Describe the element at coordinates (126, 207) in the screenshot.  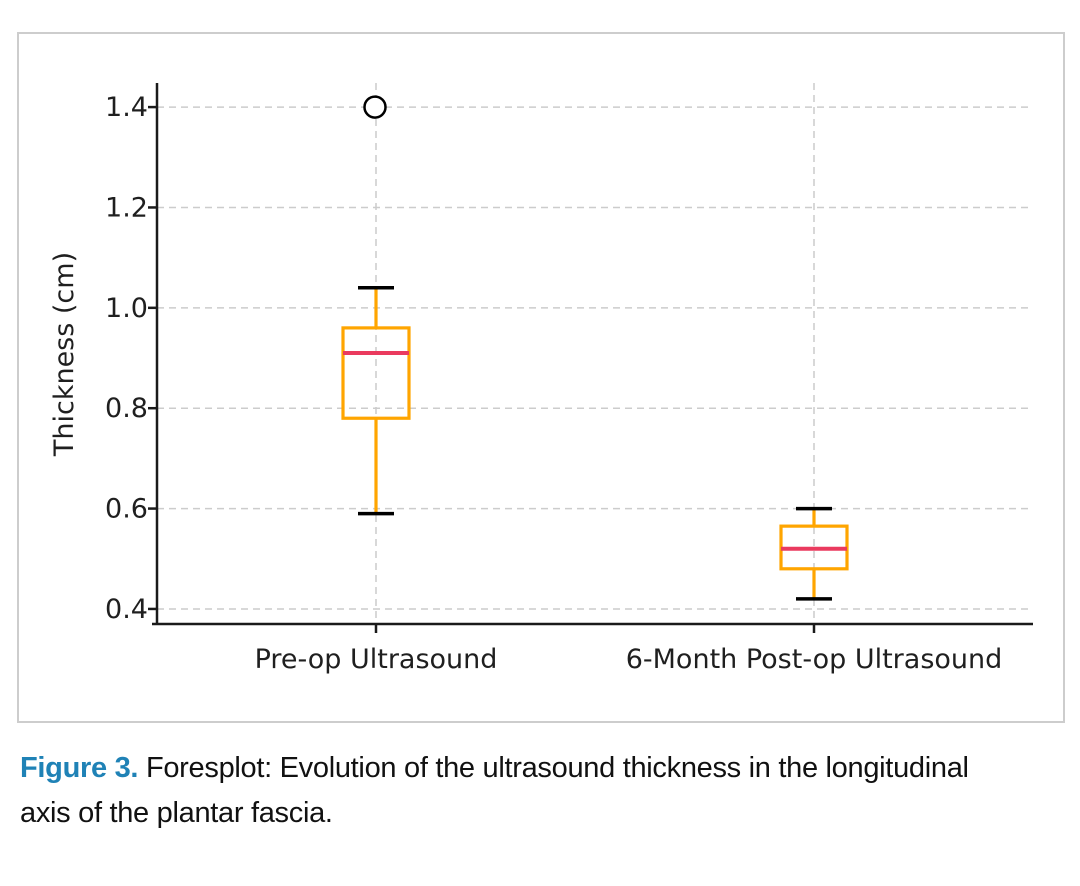
I see `y-tick-label: 1.2` at that location.